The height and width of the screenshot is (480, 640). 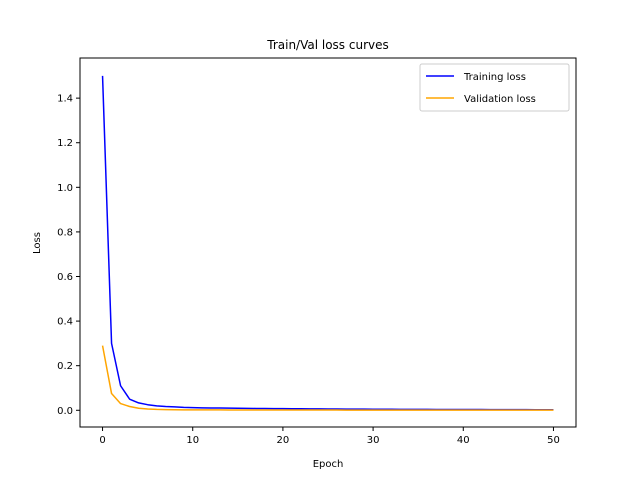 What do you see at coordinates (553, 440) in the screenshot?
I see `x-tick-label: 50` at bounding box center [553, 440].